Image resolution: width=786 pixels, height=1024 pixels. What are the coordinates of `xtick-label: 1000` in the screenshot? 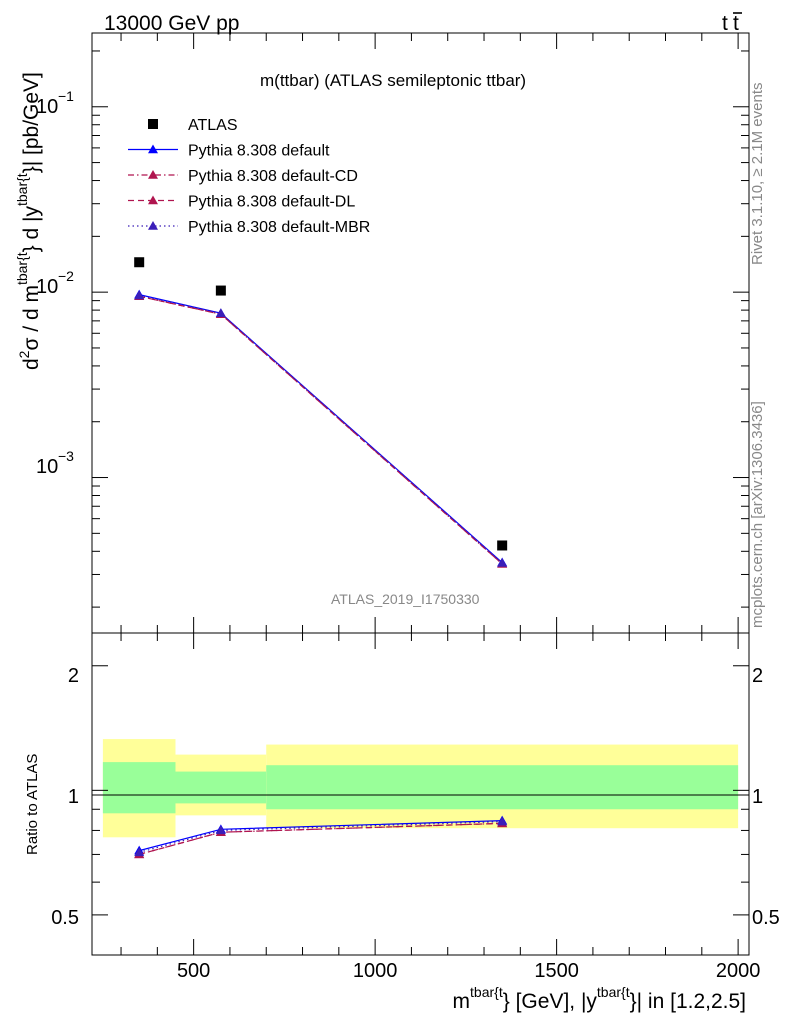 It's located at (375, 971).